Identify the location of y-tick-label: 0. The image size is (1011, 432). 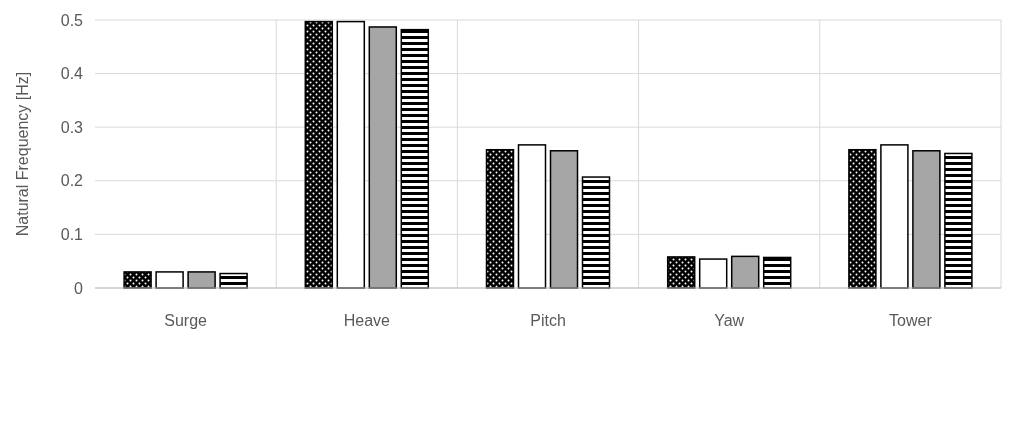
(79, 288).